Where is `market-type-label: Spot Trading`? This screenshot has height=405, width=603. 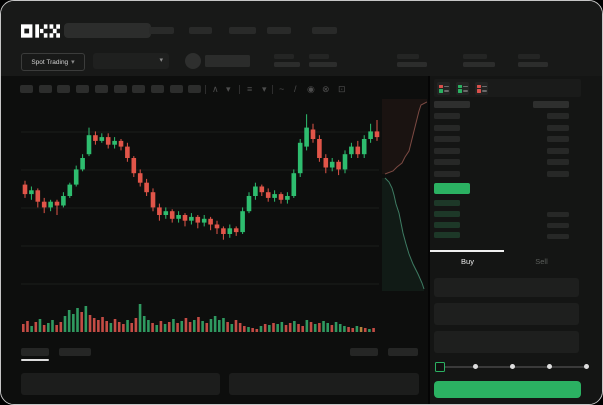
market-type-label: Spot Trading is located at coordinates (50, 62).